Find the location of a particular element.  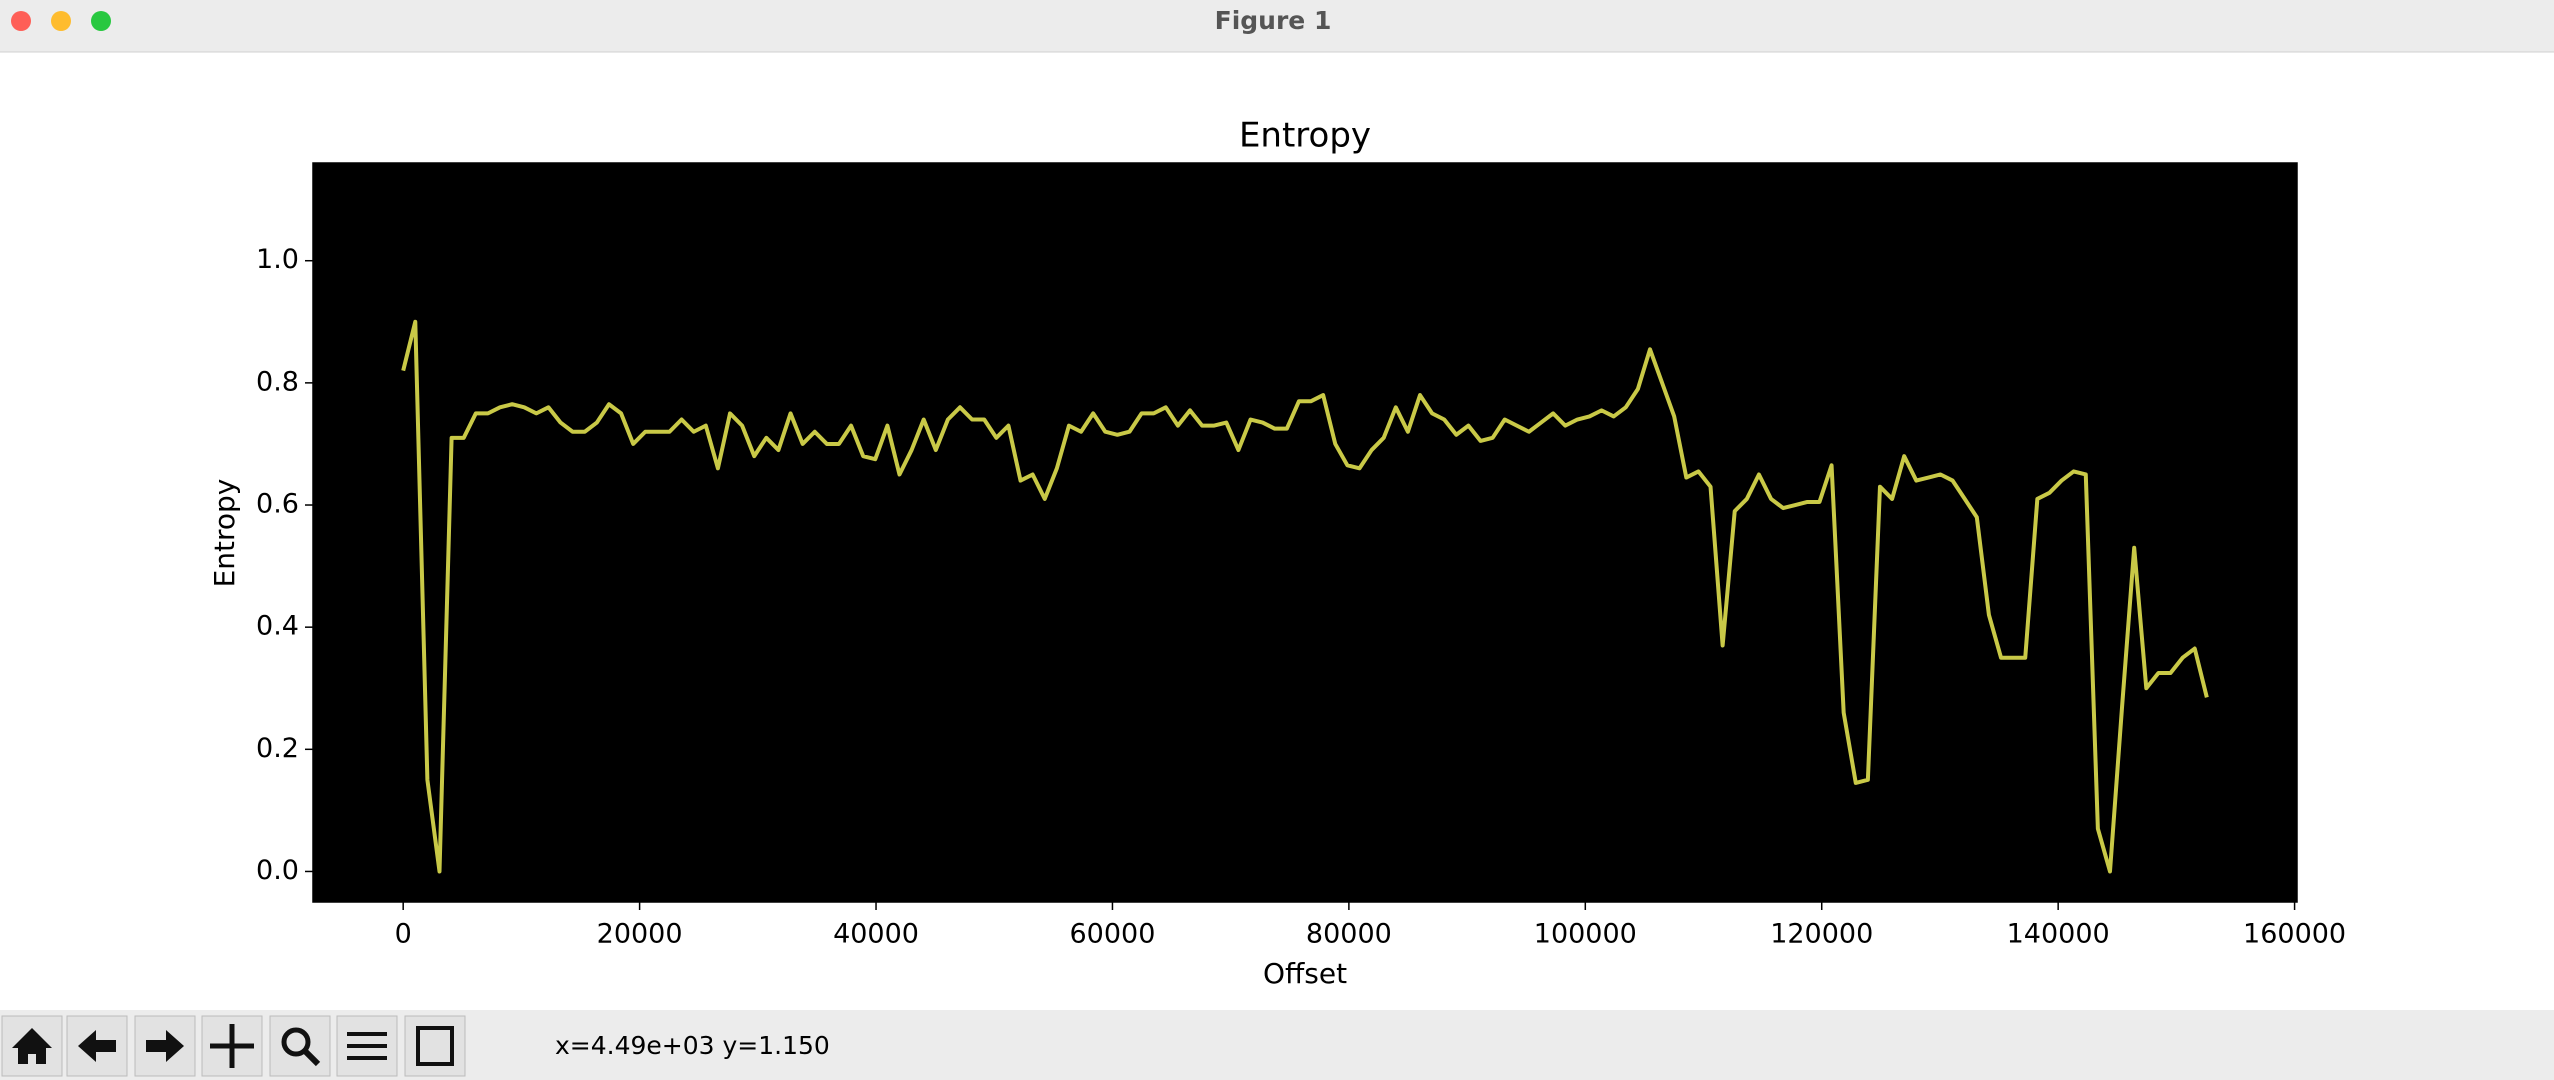

zoom-tool-button is located at coordinates (300, 1046).